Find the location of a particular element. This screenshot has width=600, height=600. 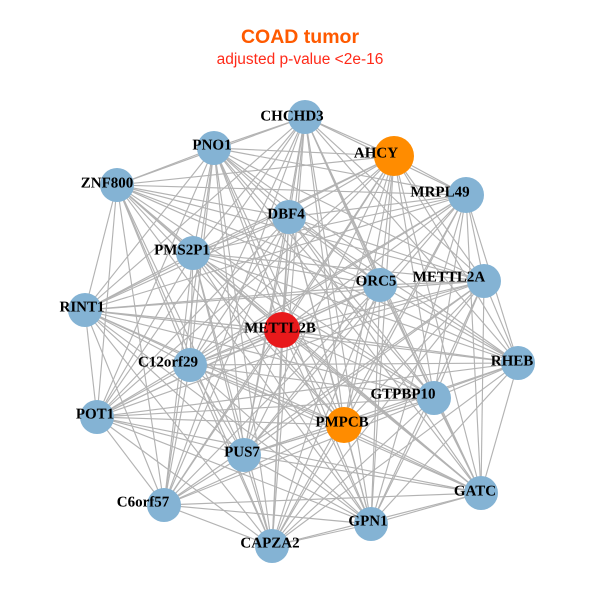

graph-node-gatc is located at coordinates (481, 493).